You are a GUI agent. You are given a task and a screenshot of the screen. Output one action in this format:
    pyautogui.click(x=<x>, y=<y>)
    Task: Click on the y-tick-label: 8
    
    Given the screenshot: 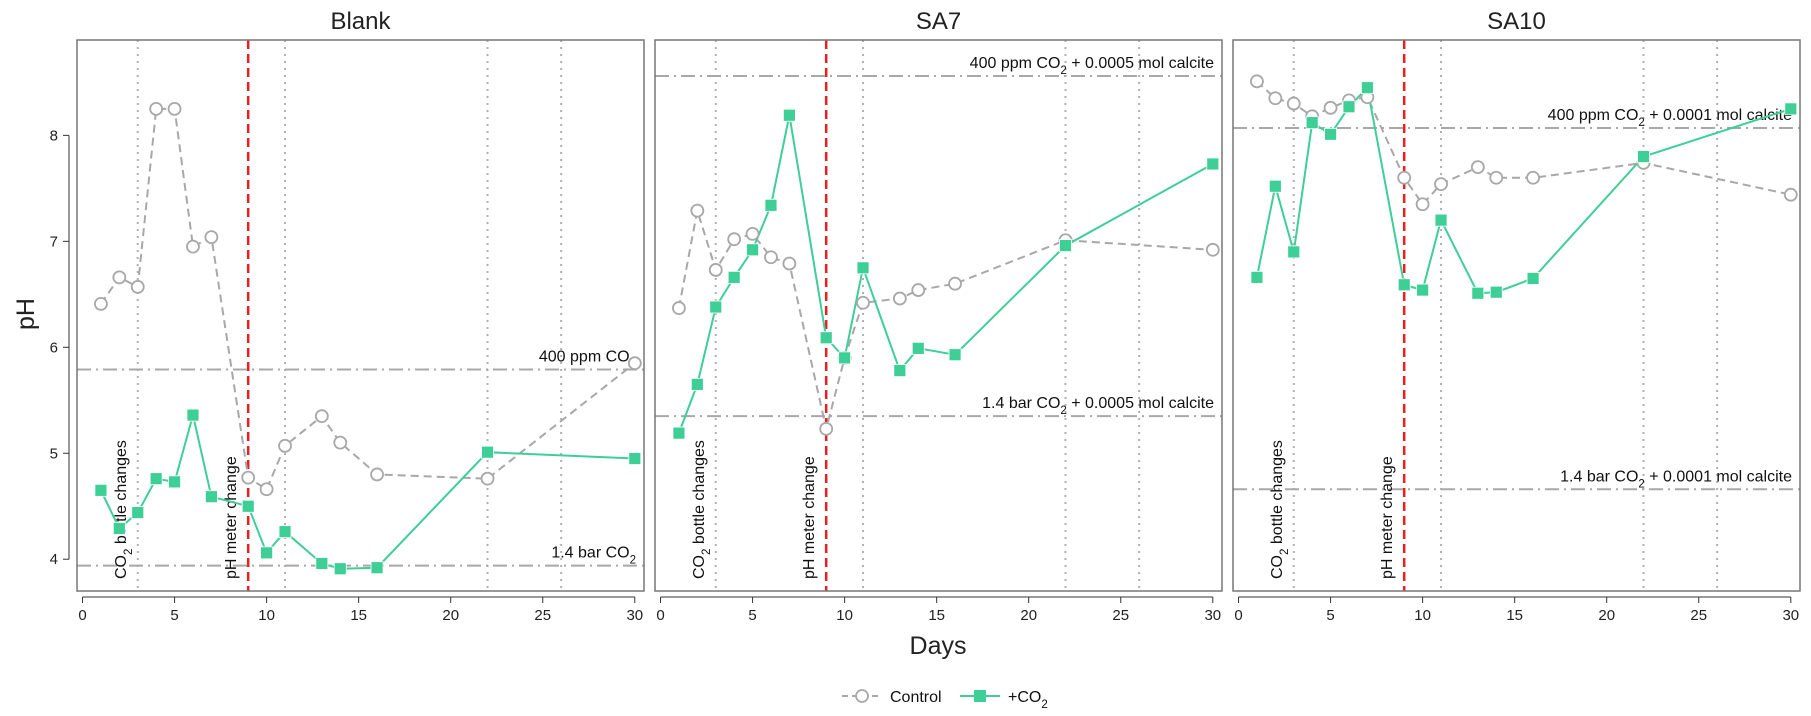 What is the action you would take?
    pyautogui.click(x=54, y=135)
    